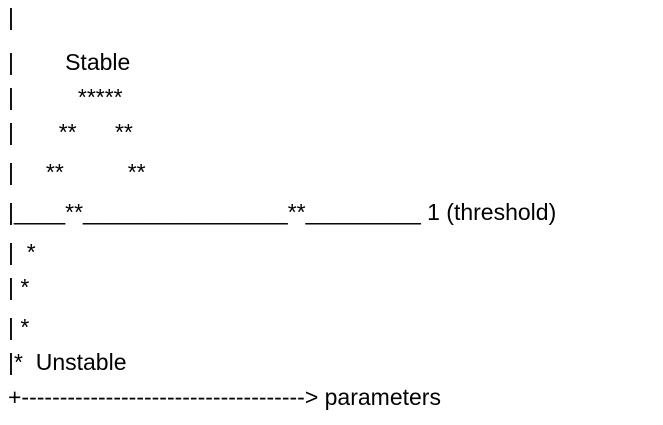 Image resolution: width=663 pixels, height=425 pixels. I want to click on diagram-line-2: | Stable, so click(69, 62).